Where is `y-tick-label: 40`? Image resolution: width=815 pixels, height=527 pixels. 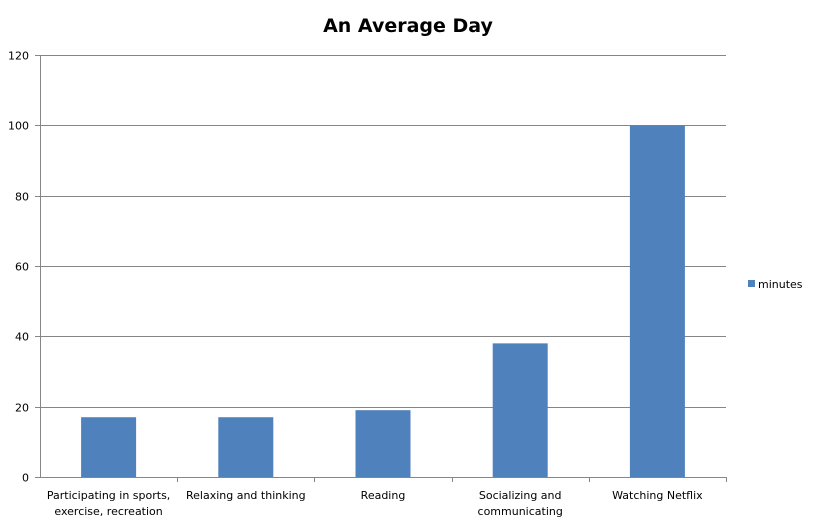
y-tick-label: 40 is located at coordinates (22, 337).